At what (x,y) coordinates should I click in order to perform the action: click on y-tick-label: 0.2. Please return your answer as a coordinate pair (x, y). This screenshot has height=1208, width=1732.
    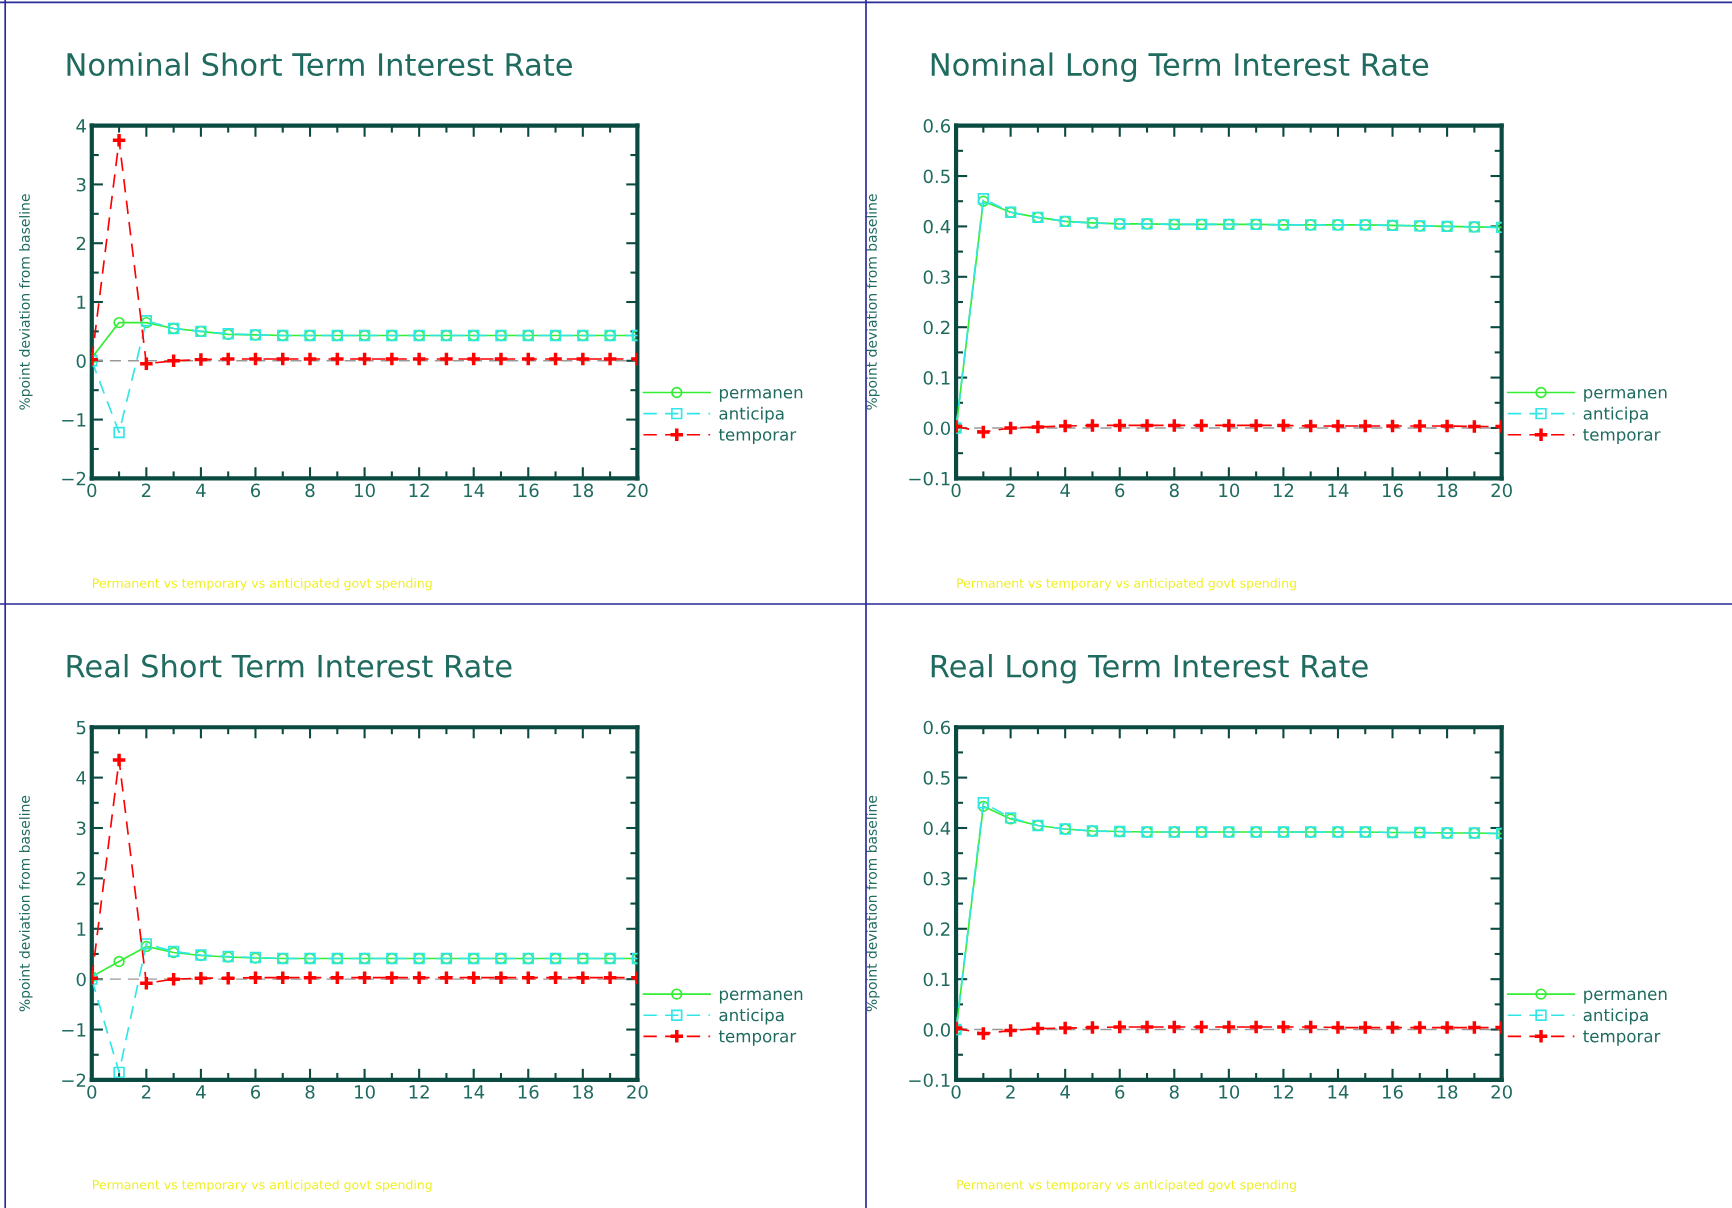
    Looking at the image, I should click on (936, 327).